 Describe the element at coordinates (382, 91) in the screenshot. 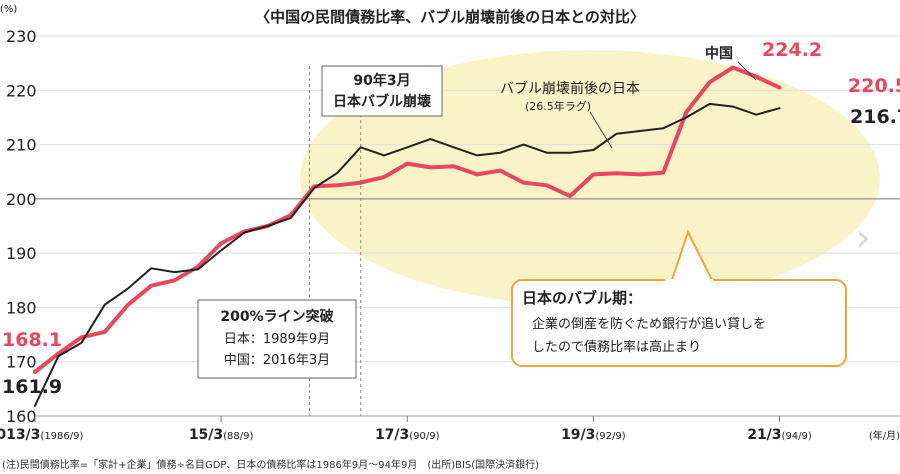

I see `collapse-annotation-box` at that location.